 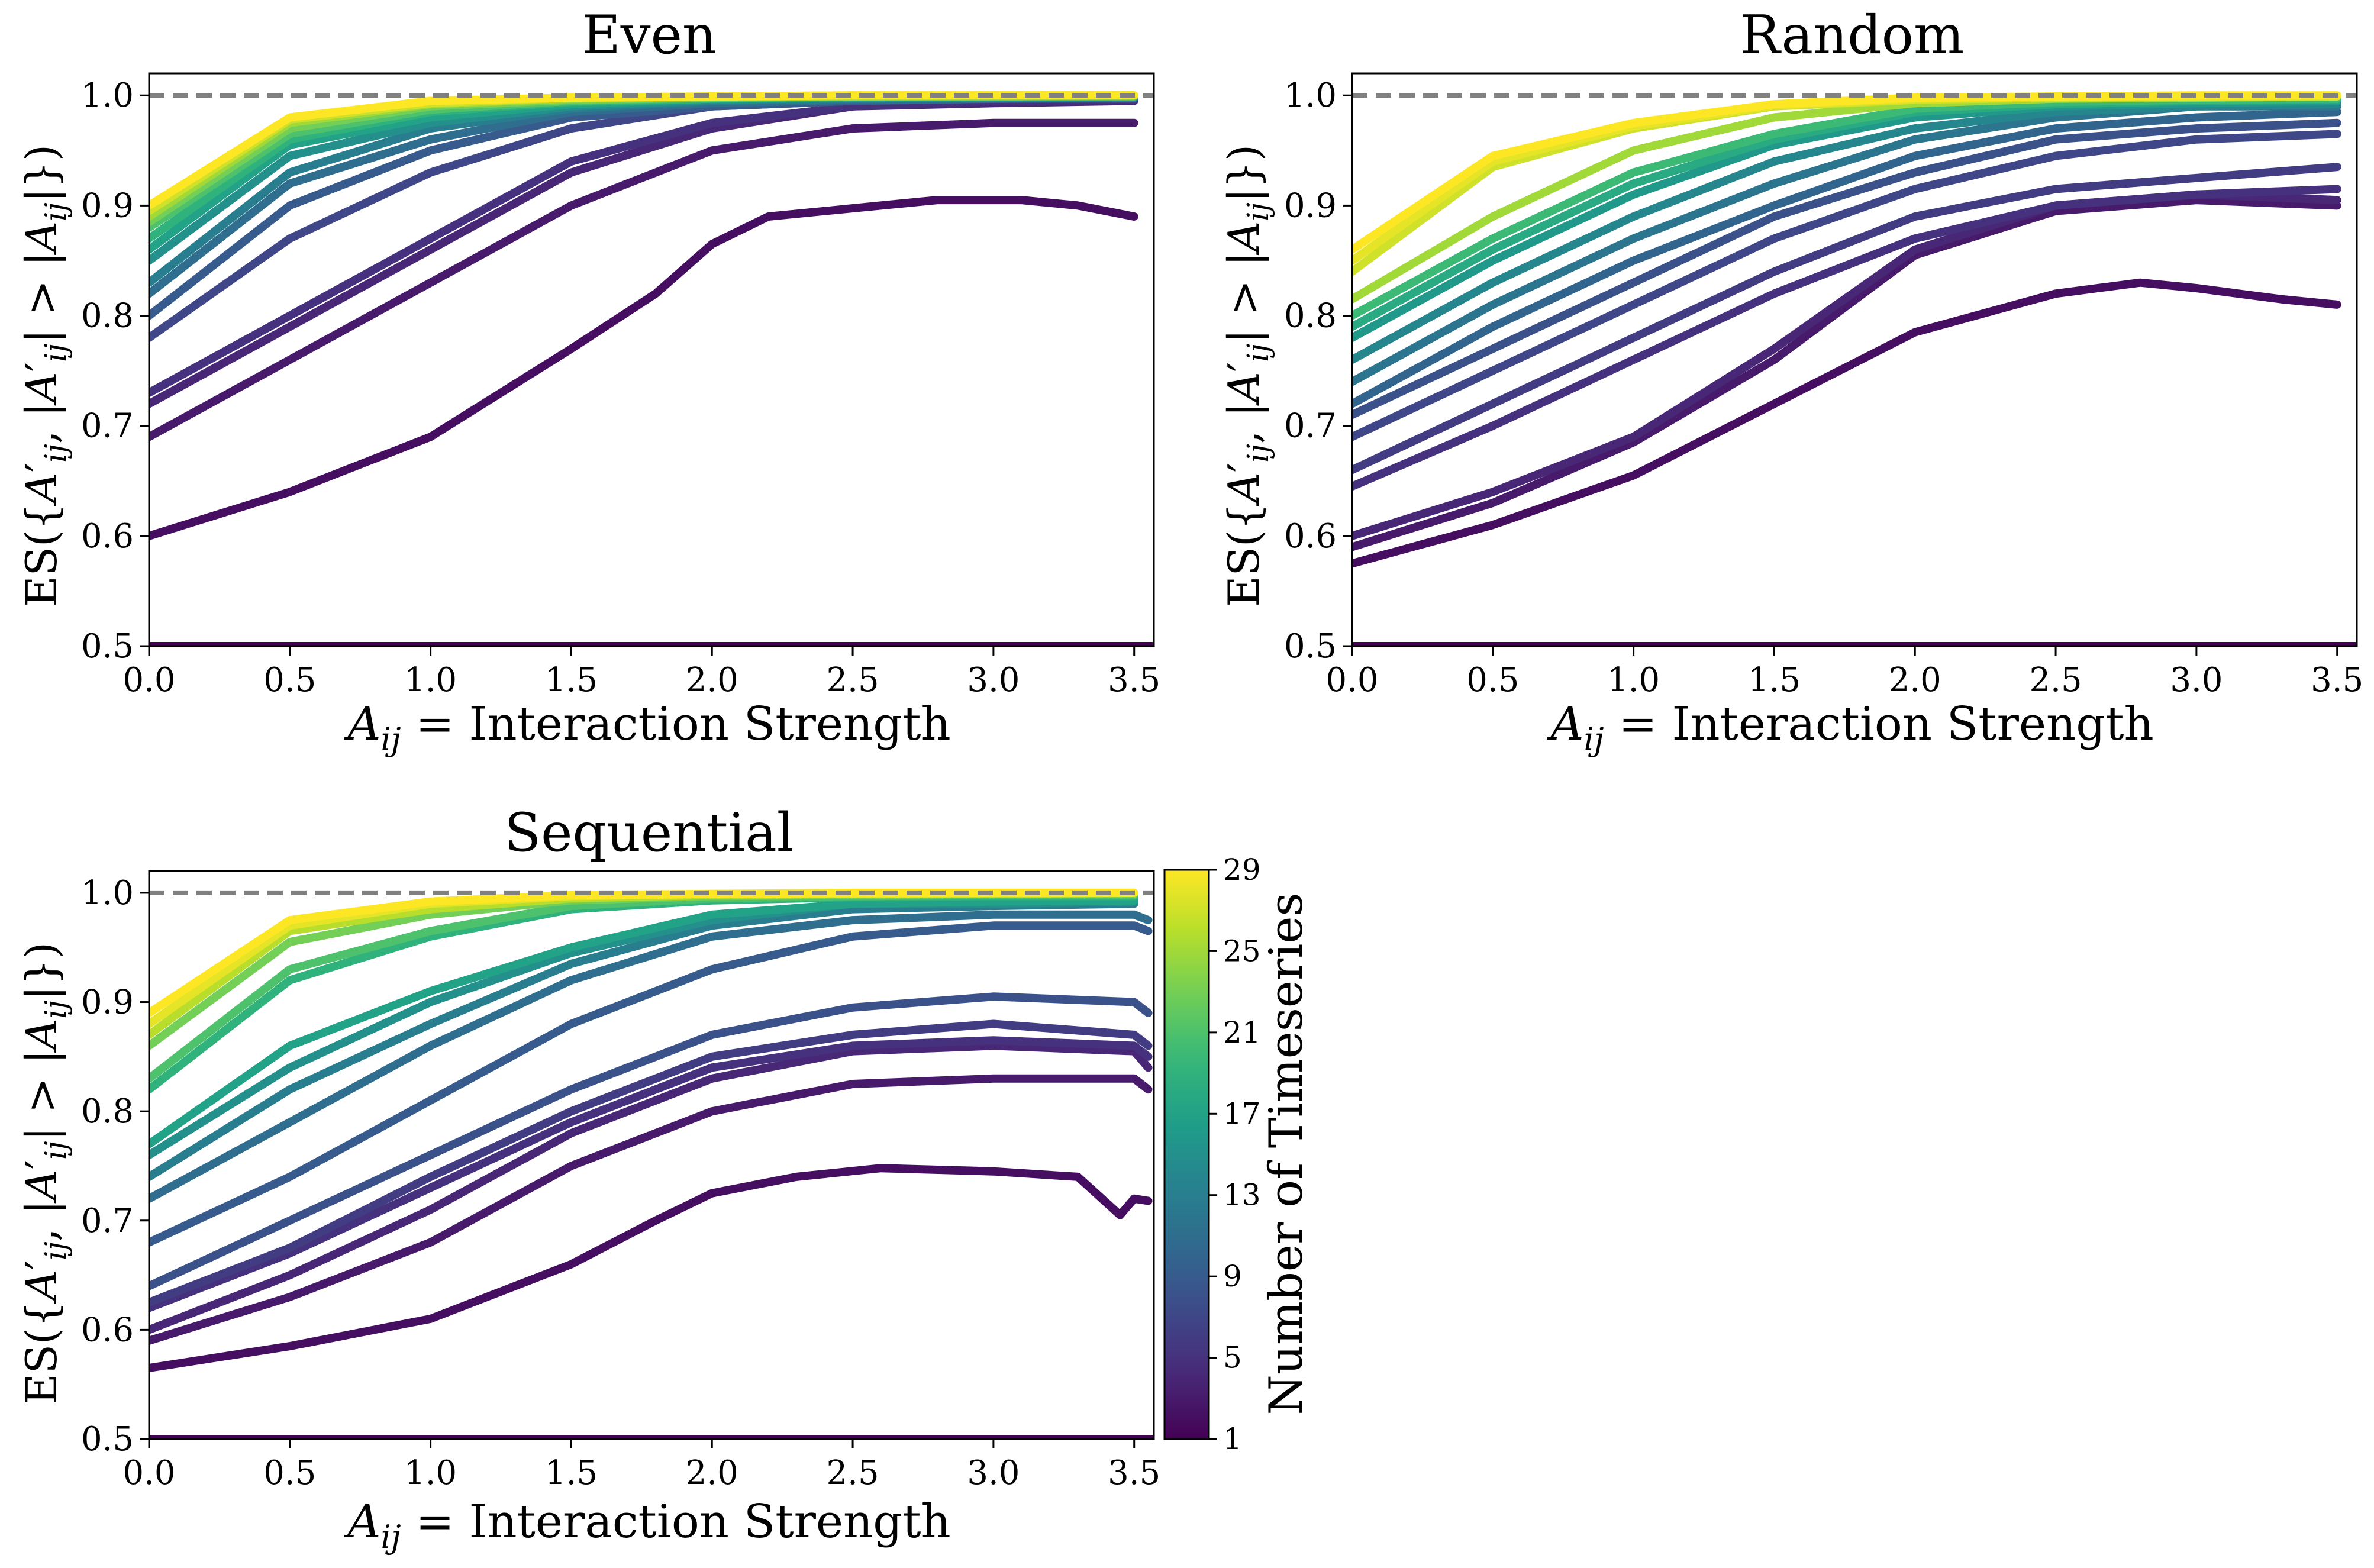 I want to click on colorbar-tick-label: 25, so click(x=1242, y=951).